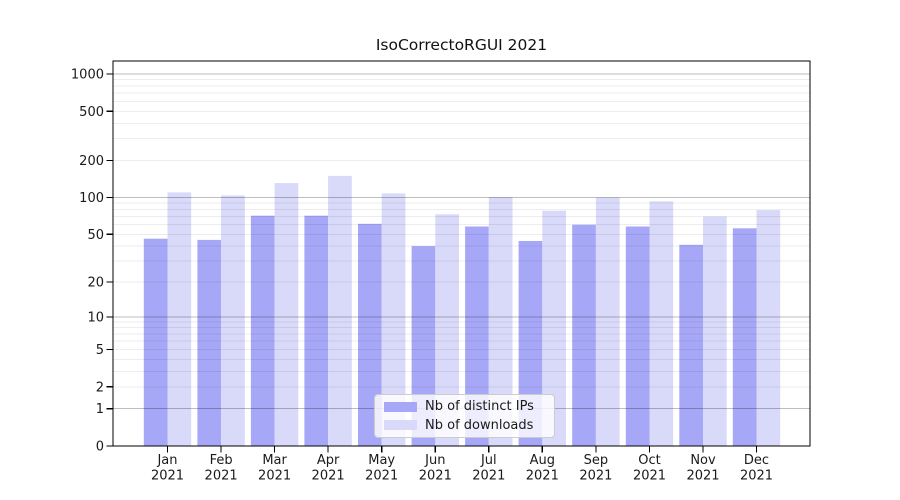 This screenshot has height=500, width=900. What do you see at coordinates (100, 387) in the screenshot?
I see `y-tick-label: 2` at bounding box center [100, 387].